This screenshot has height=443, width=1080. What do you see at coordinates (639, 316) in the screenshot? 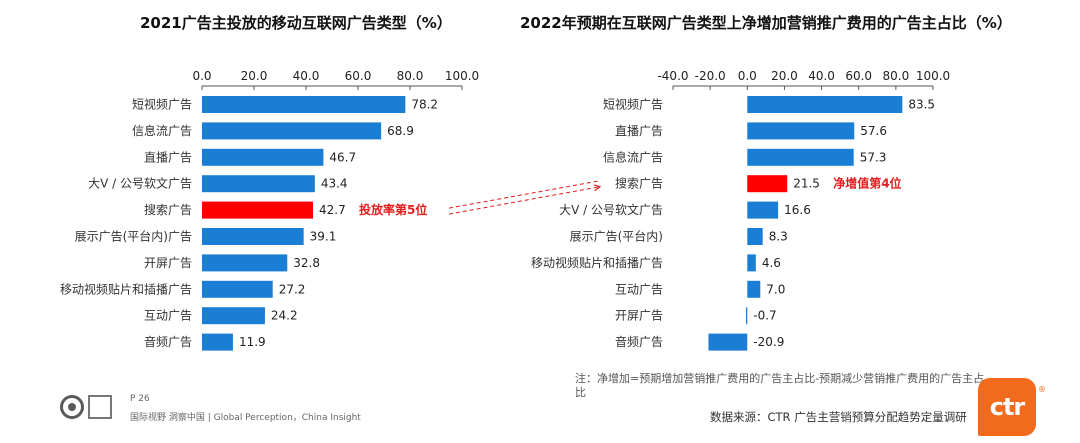
I see `right-category-label: 开屏广告` at bounding box center [639, 316].